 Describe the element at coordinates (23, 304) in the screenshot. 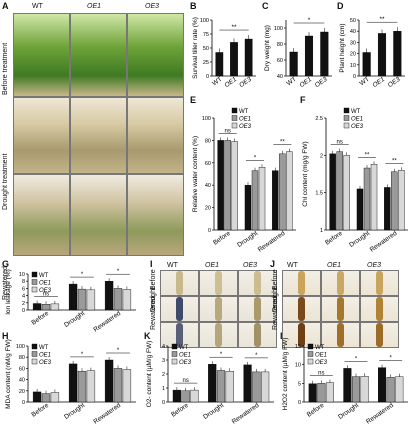

I see `y-tick-label: 2` at that location.